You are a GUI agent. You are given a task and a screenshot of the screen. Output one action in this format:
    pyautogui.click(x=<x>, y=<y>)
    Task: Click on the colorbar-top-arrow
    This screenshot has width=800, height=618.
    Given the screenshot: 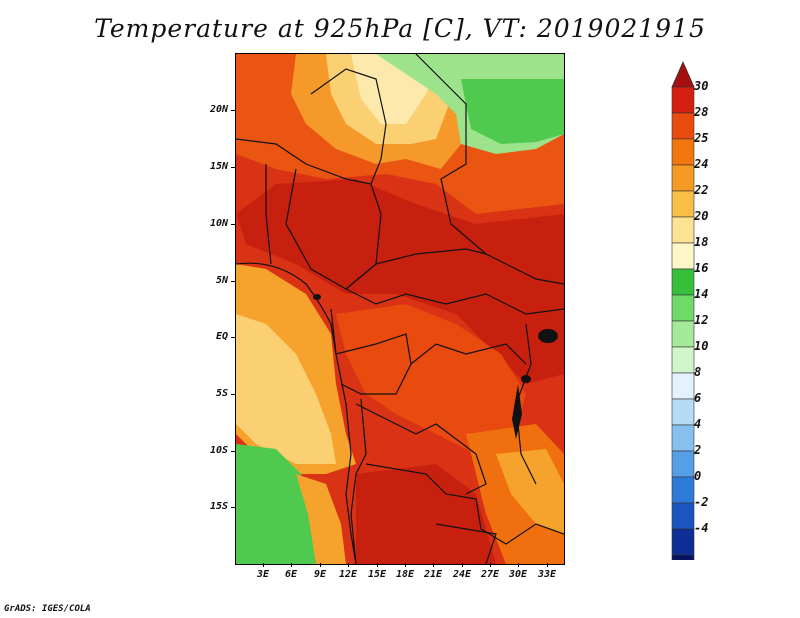 What is the action you would take?
    pyautogui.click(x=683, y=74)
    